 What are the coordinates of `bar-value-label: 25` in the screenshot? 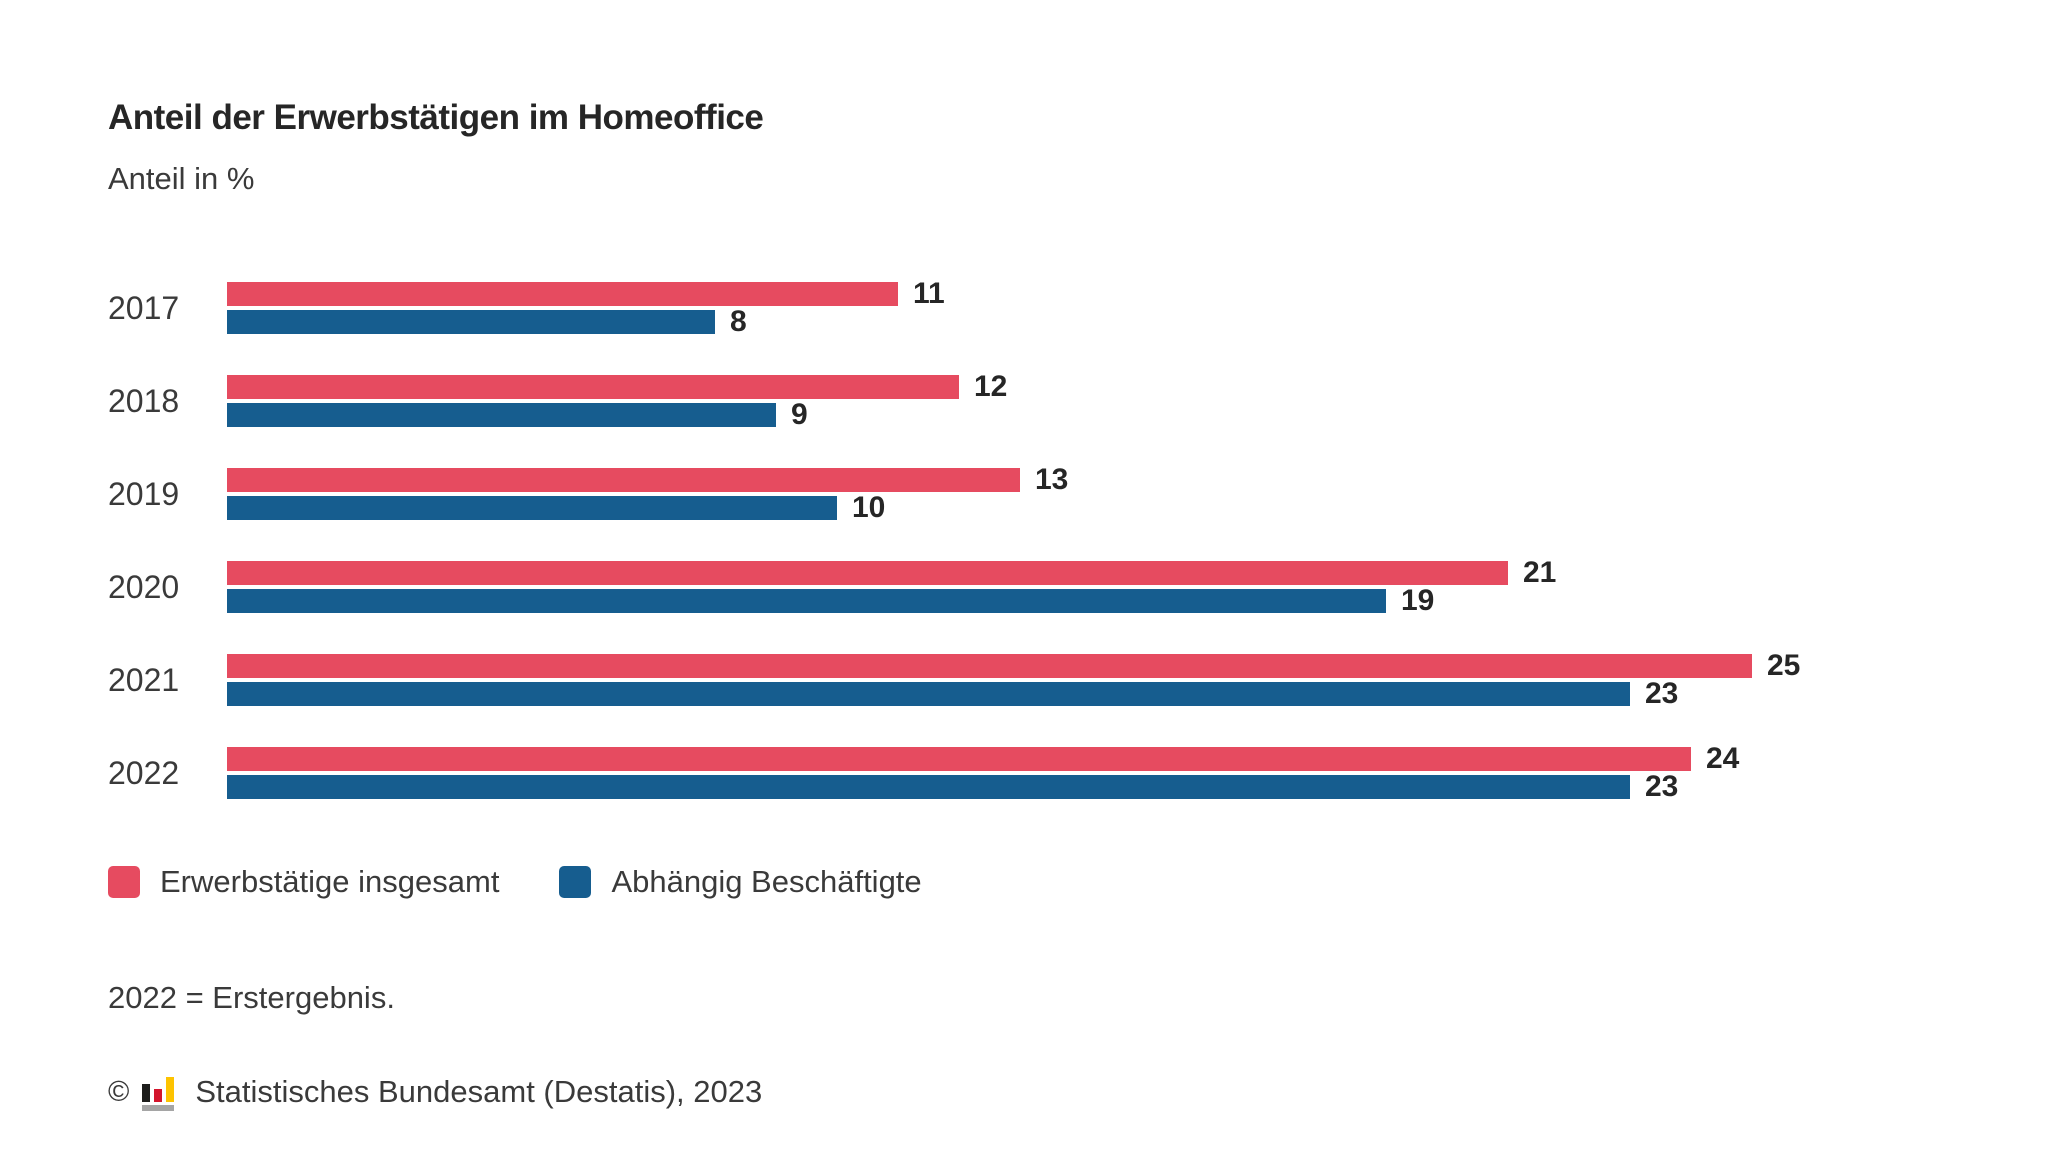 It's located at (1784, 665).